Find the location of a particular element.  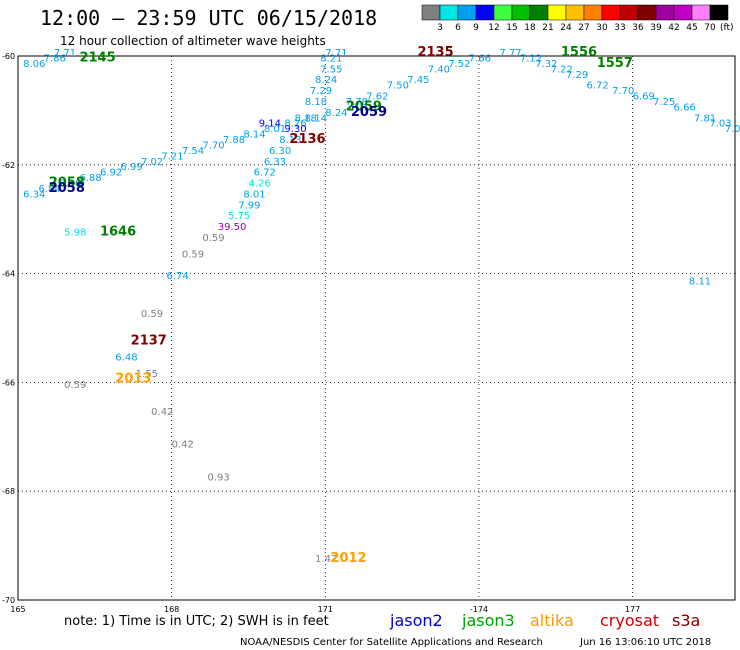

swh-point: 7.77 is located at coordinates (510, 53).